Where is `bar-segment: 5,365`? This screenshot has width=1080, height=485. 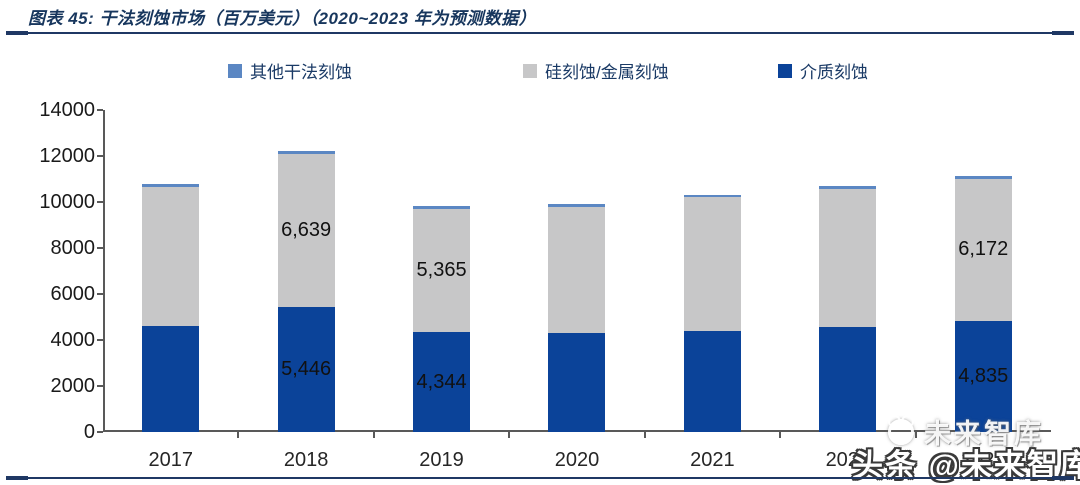
bar-segment: 5,365 is located at coordinates (442, 270).